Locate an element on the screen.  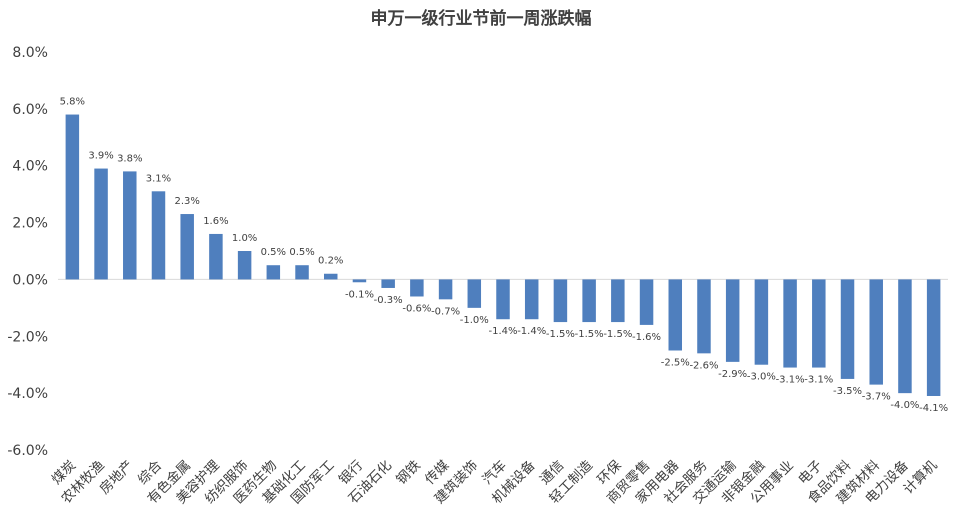
category-label: 房地产 is located at coordinates (117, 478).